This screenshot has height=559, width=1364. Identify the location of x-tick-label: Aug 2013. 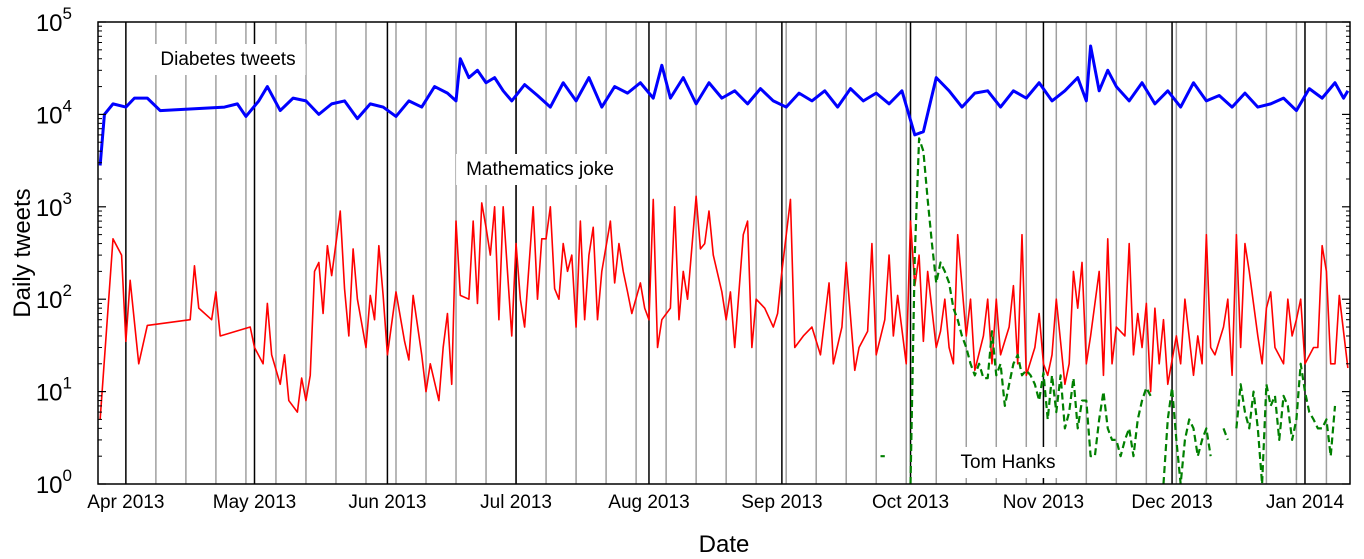
(648, 502).